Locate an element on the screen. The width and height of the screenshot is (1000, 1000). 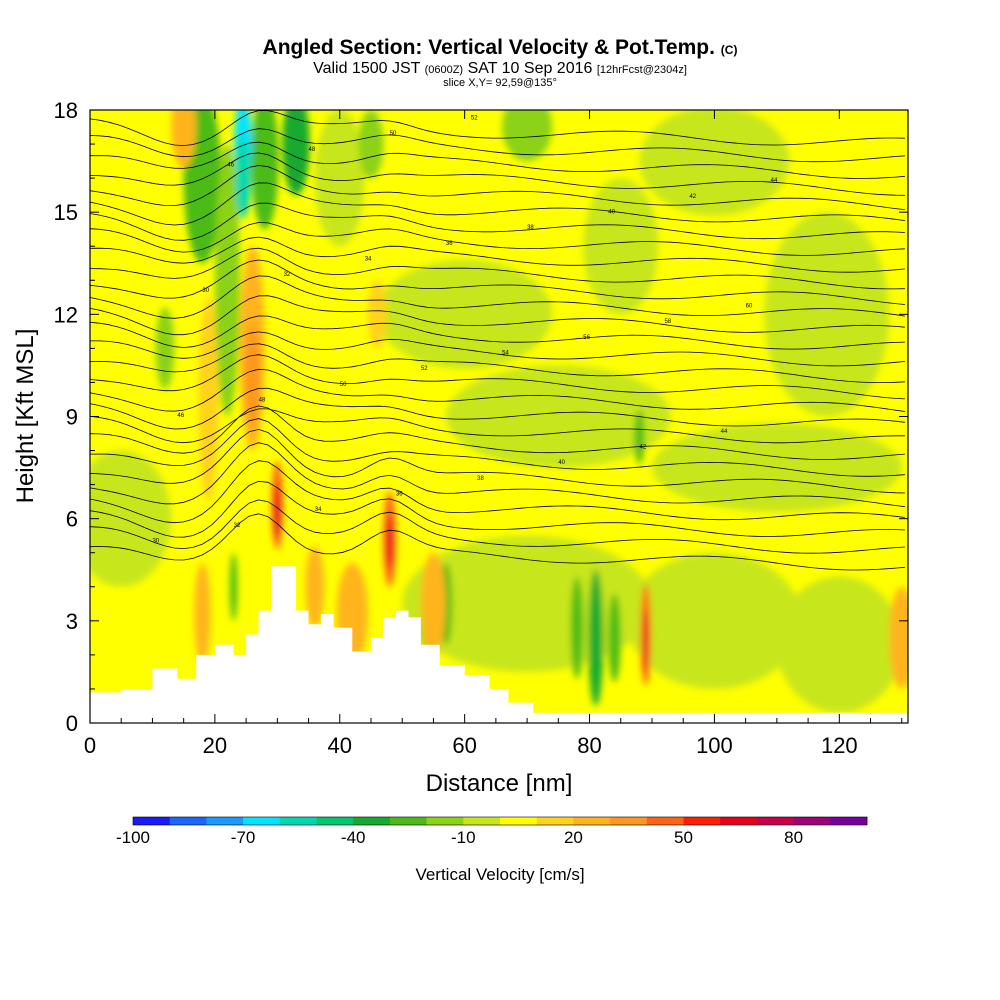
colorbar: -100 -70 -40 -10 20 50 80 is located at coordinates (492, 831).